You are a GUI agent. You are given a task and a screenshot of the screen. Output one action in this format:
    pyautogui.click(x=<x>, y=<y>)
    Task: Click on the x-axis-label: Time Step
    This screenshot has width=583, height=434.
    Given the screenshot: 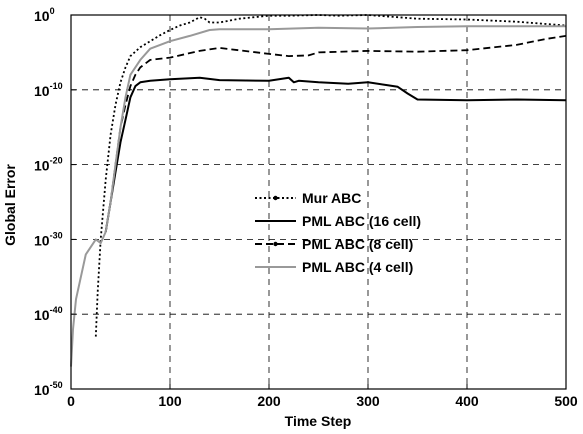 What is the action you would take?
    pyautogui.click(x=318, y=421)
    